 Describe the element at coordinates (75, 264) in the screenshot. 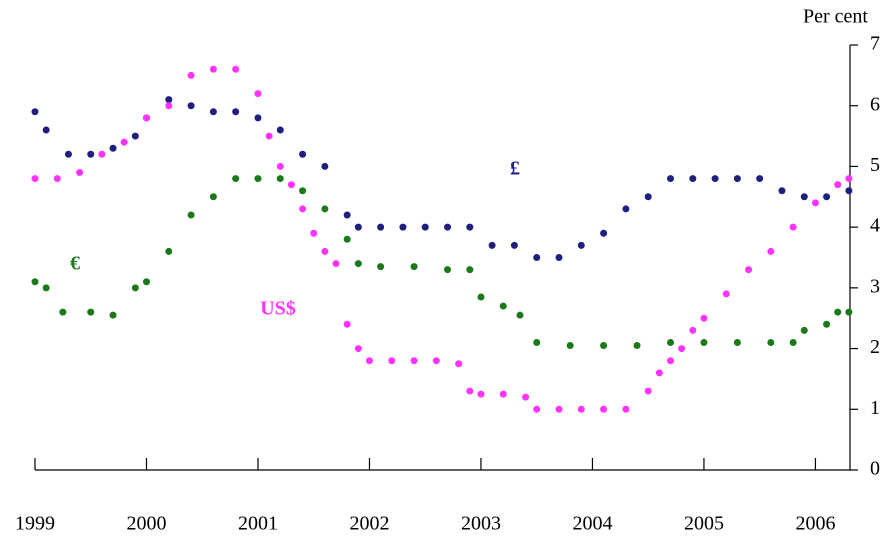

I see `series-label: €` at that location.